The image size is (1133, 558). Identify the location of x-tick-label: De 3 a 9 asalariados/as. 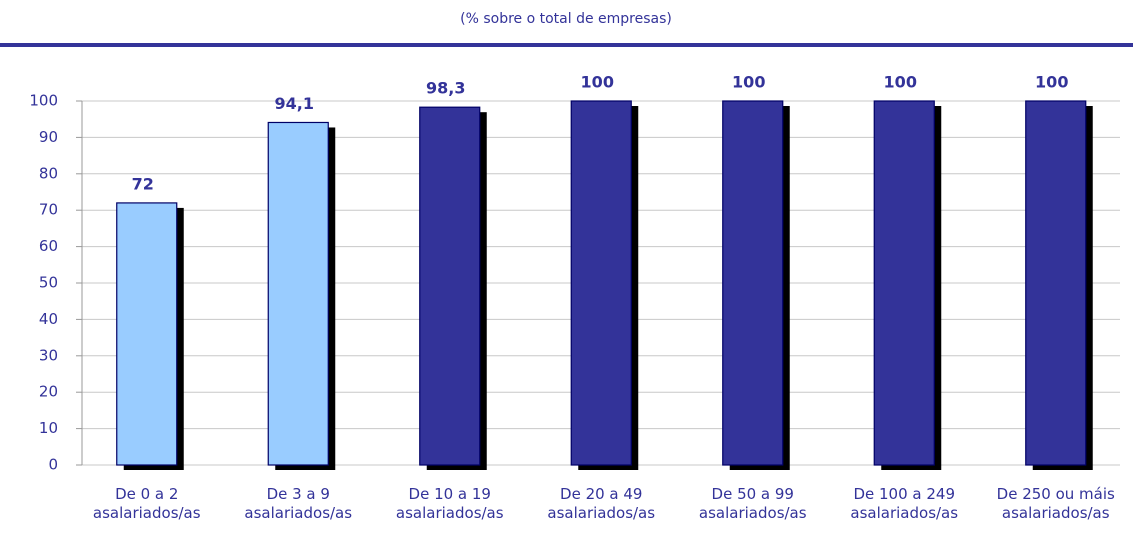
(298, 503).